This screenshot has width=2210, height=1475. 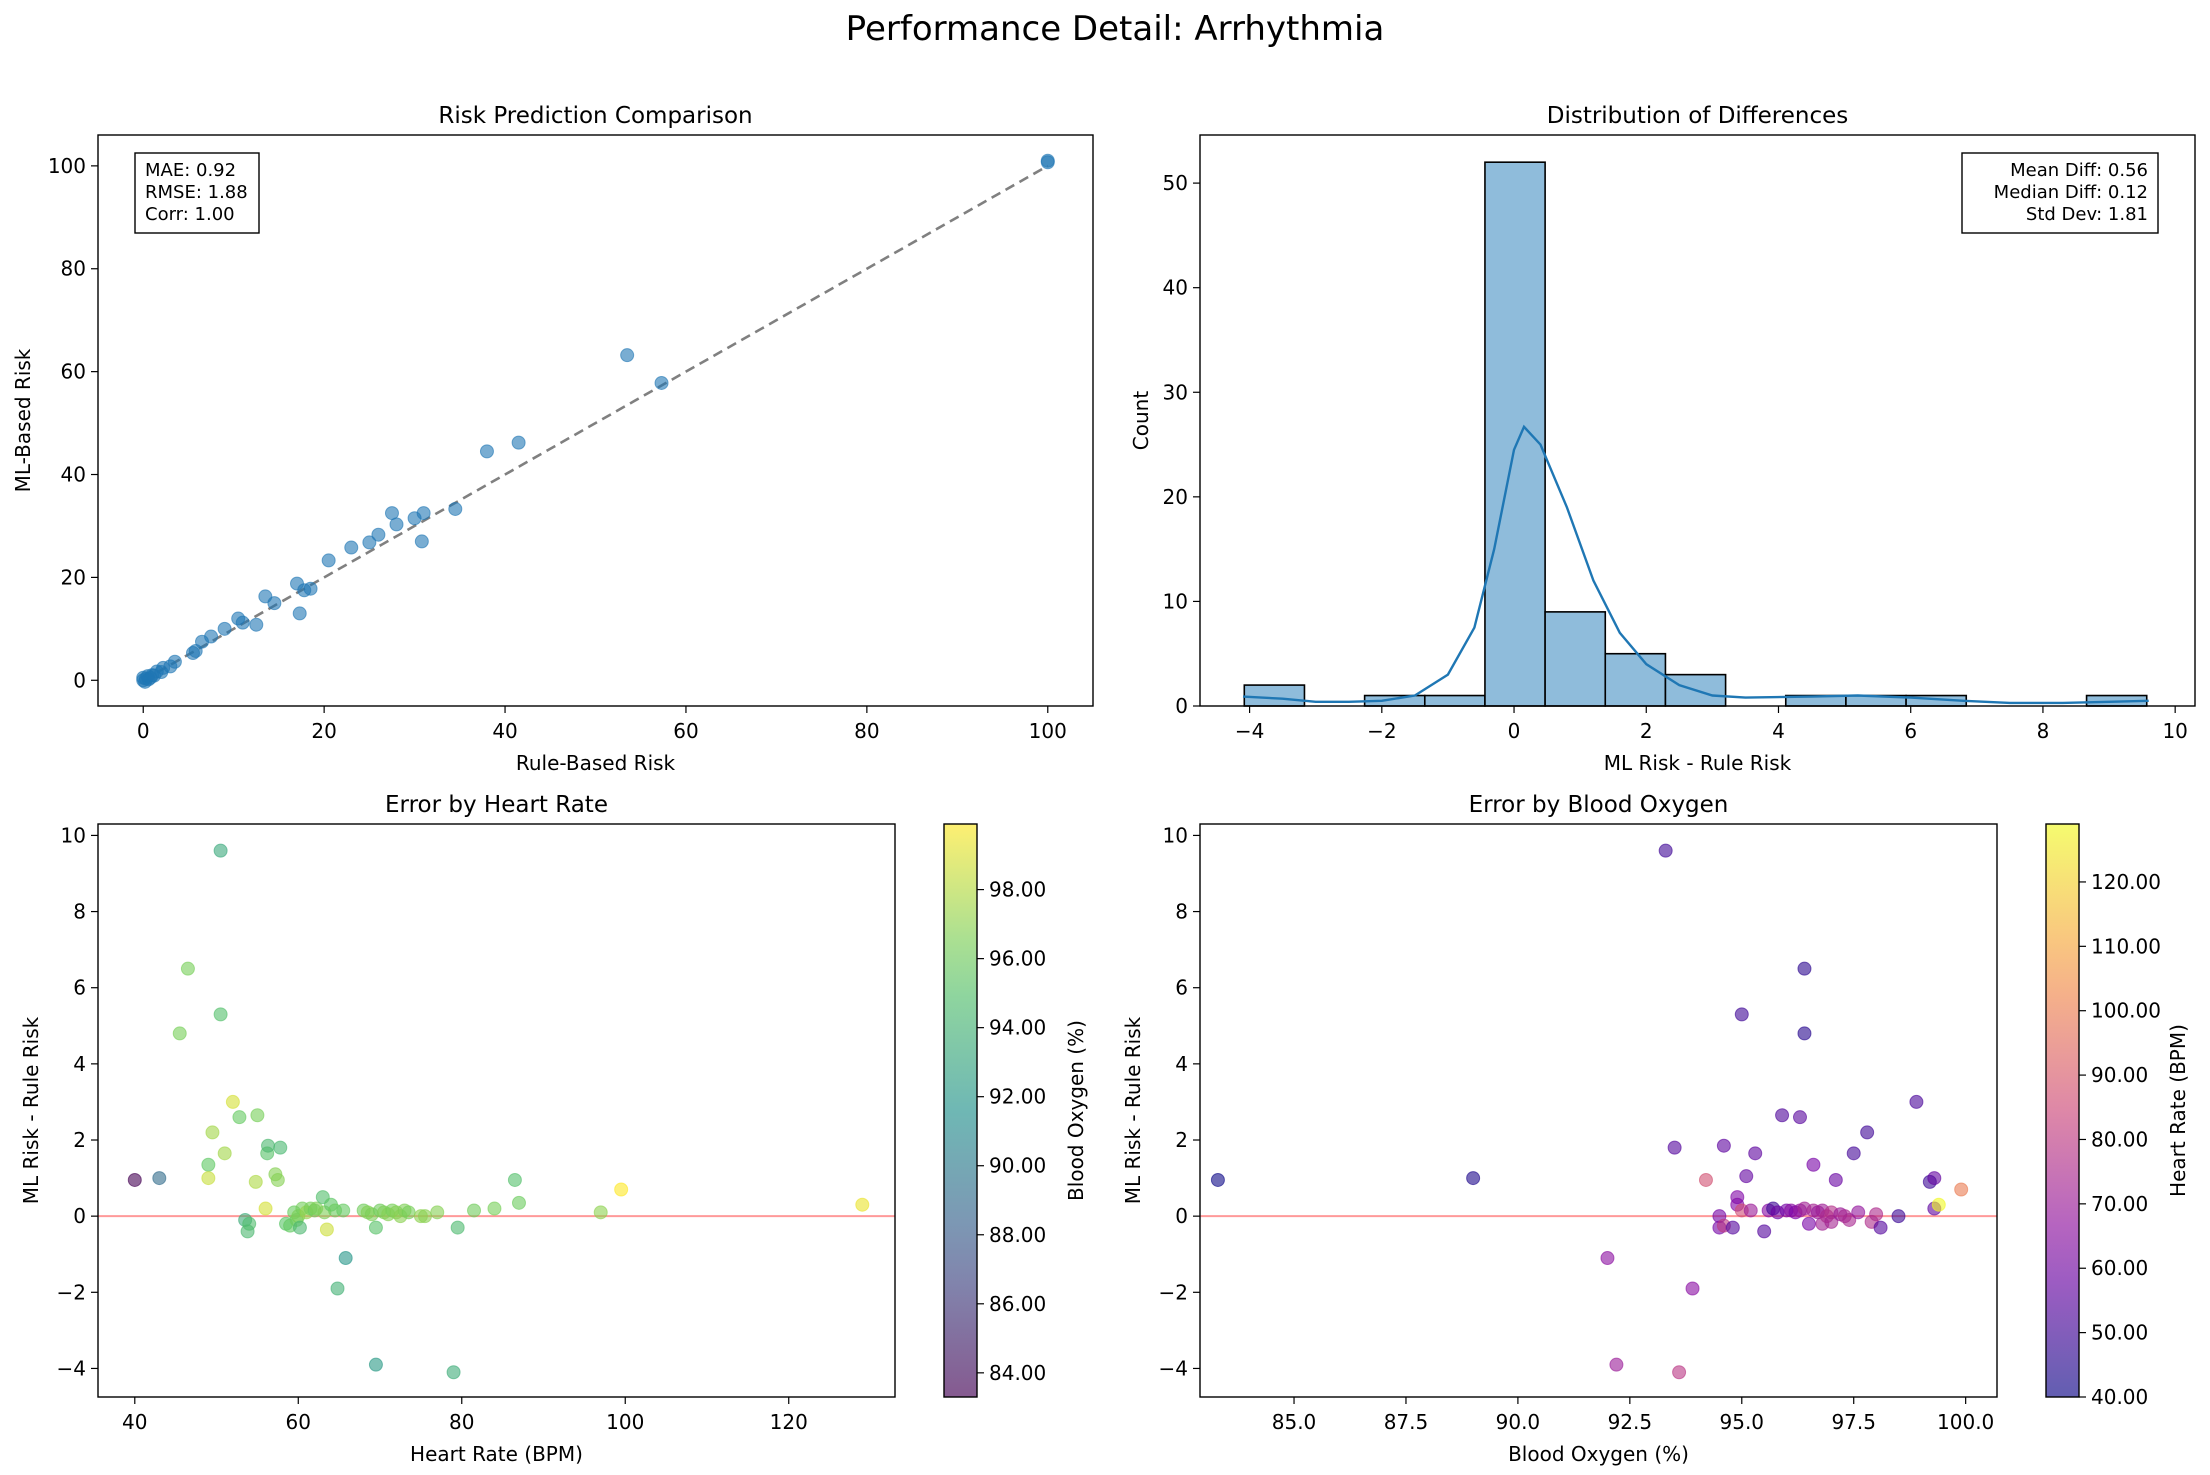 I want to click on x-tick-label: −2, so click(x=1381, y=731).